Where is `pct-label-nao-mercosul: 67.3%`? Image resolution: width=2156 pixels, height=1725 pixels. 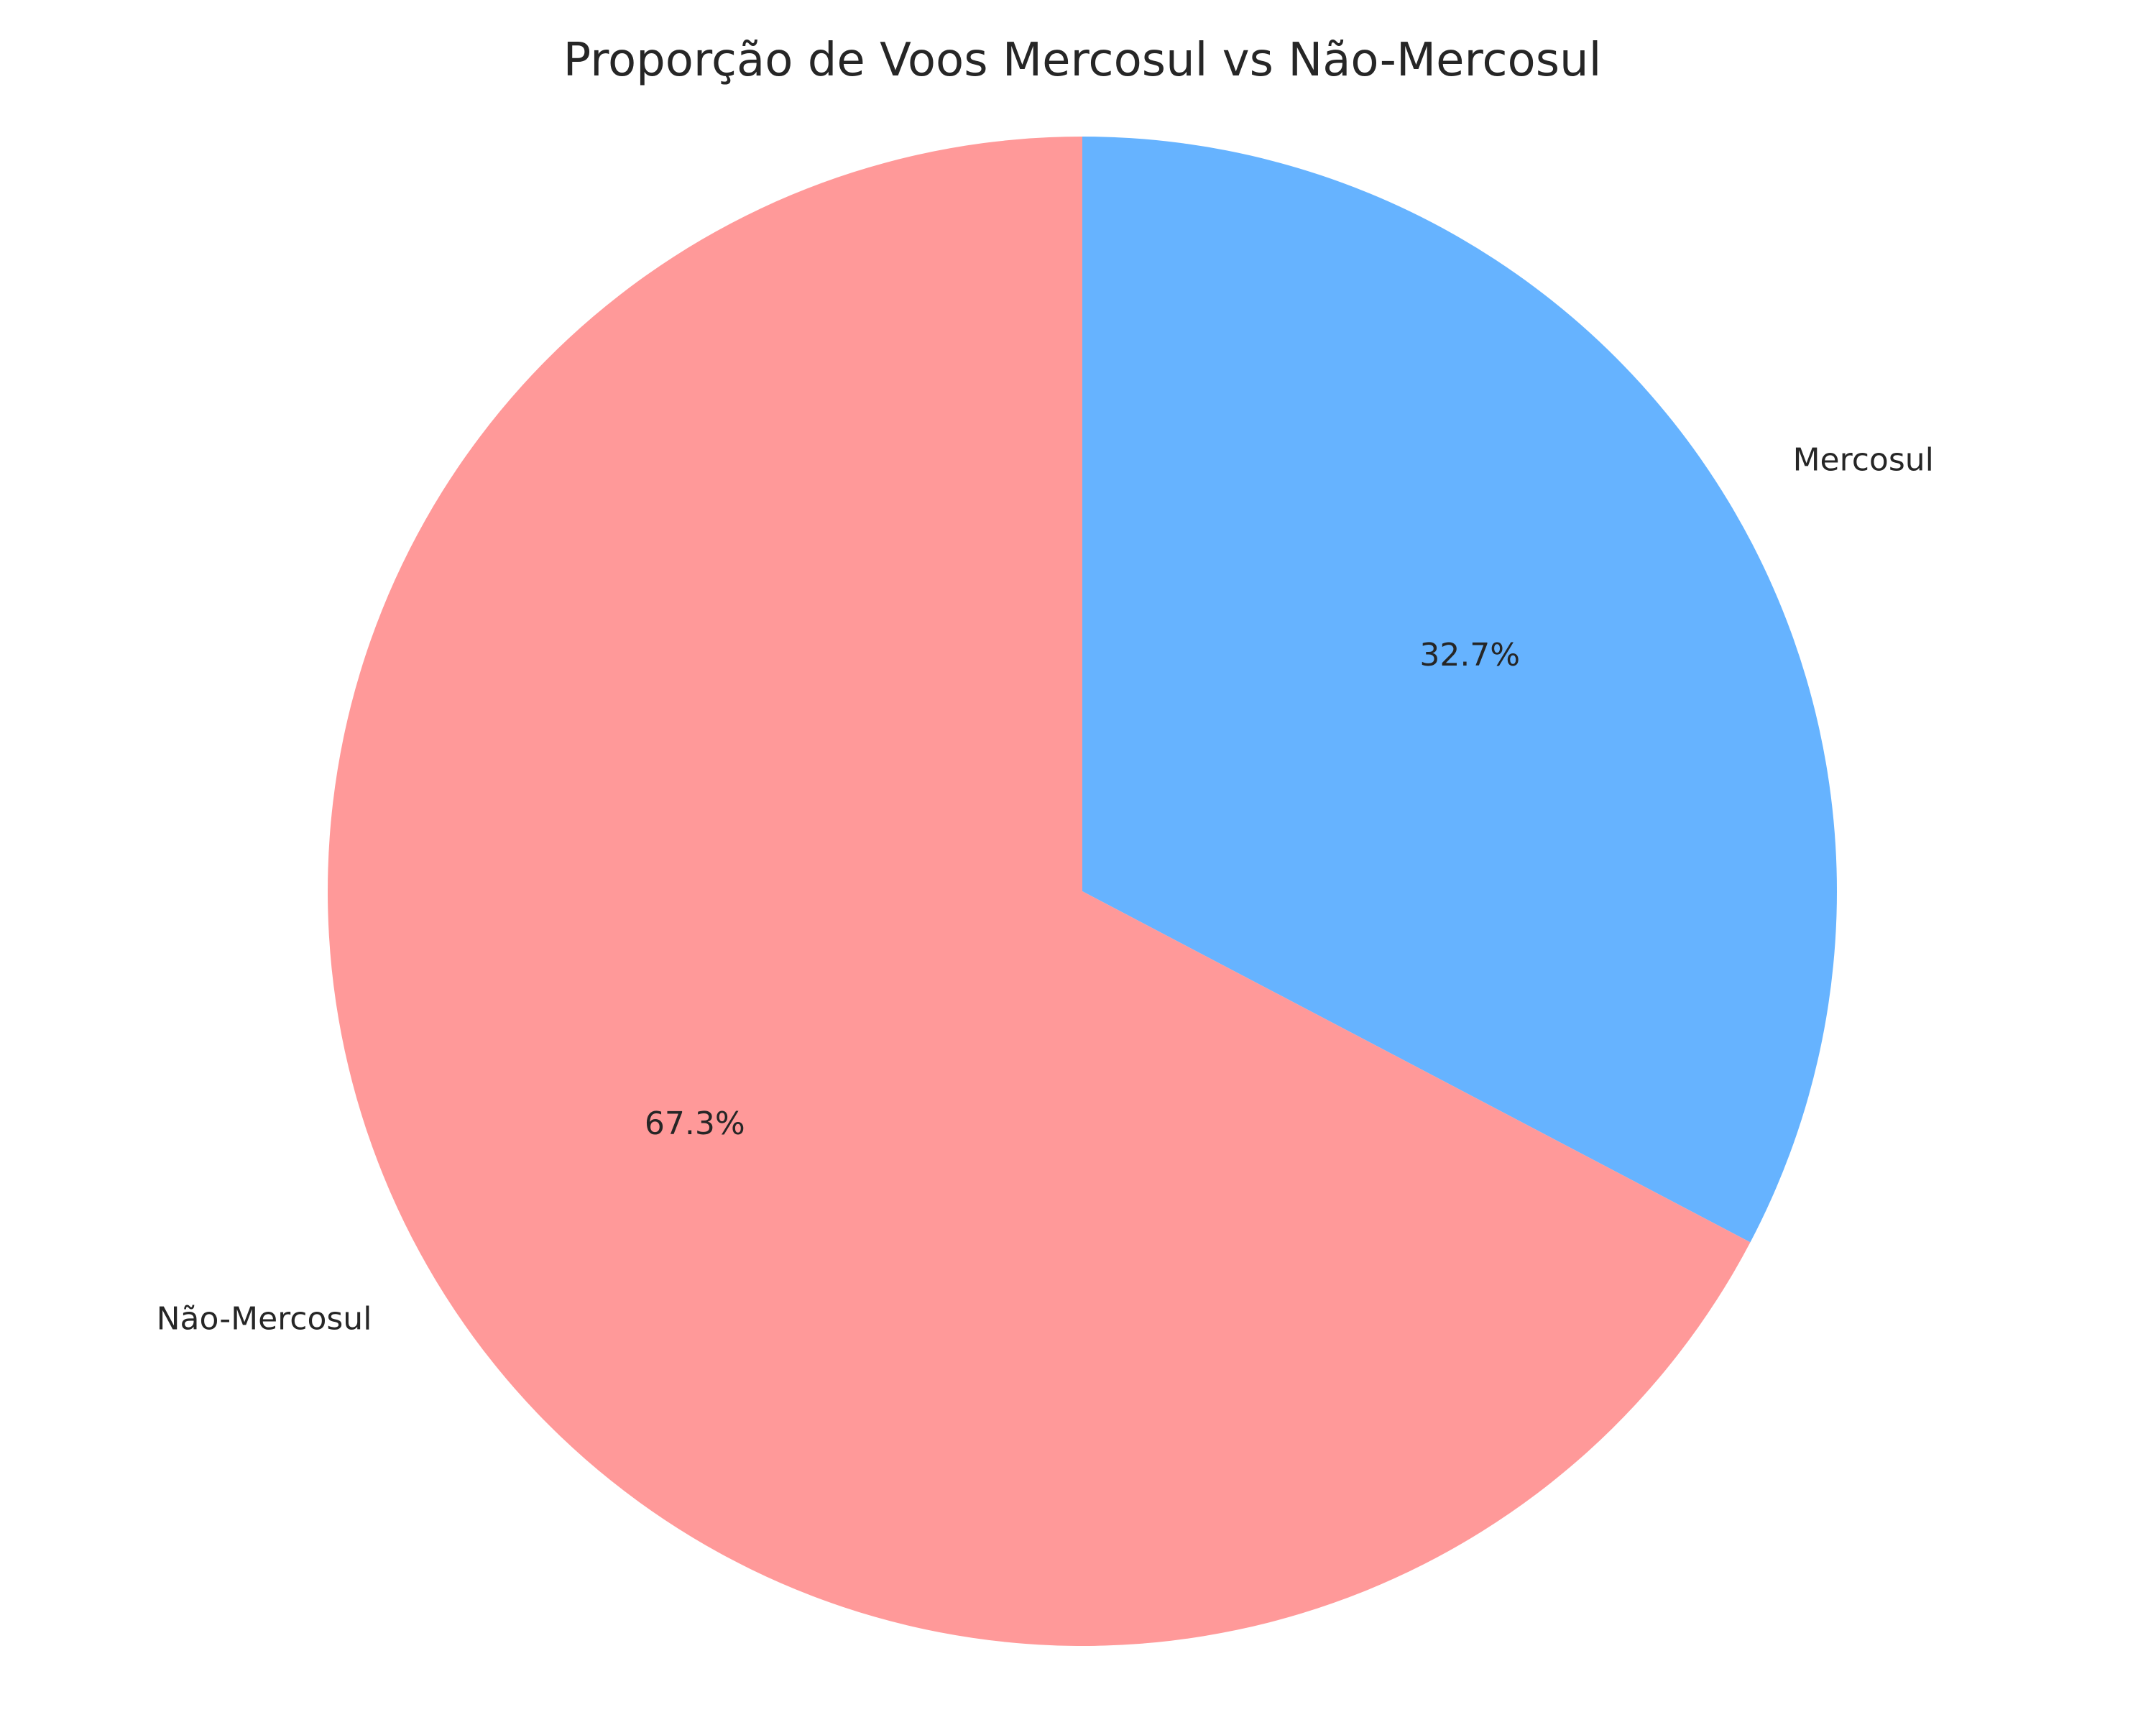
pct-label-nao-mercosul: 67.3% is located at coordinates (695, 1123).